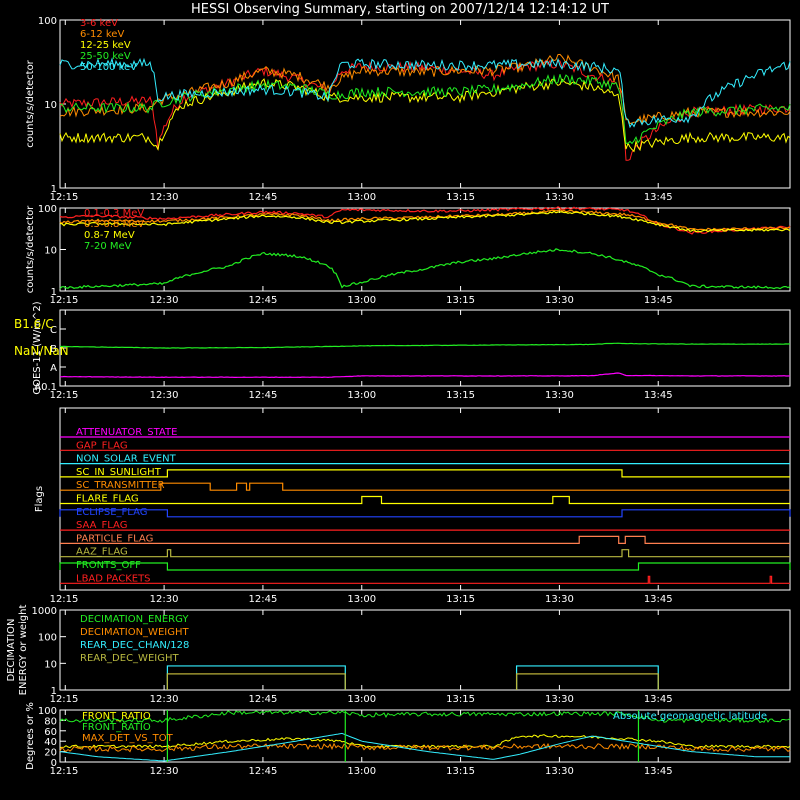  I want to click on legend-entry: 50-100 keV, so click(108, 67).